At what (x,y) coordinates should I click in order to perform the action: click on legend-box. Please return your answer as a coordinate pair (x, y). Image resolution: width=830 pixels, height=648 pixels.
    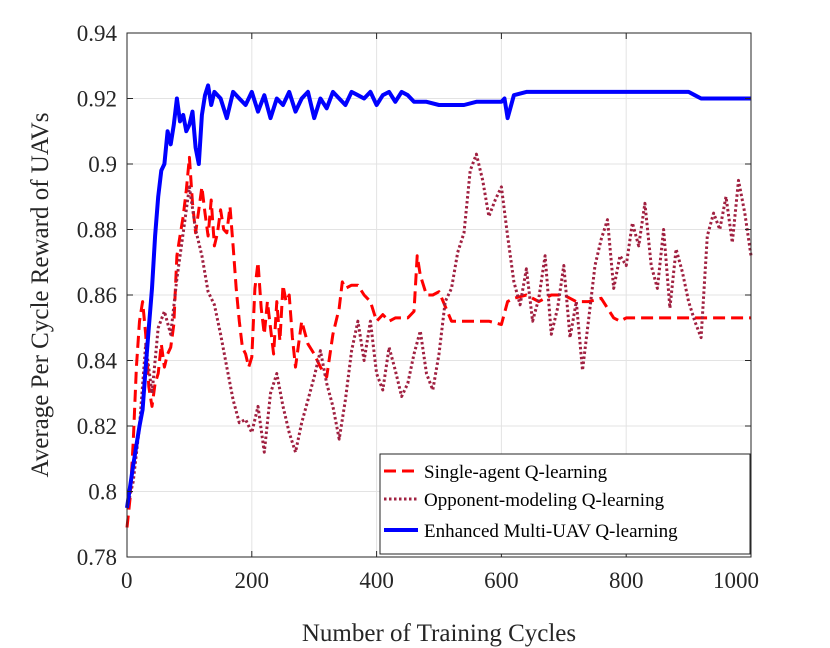
    Looking at the image, I should click on (565, 504).